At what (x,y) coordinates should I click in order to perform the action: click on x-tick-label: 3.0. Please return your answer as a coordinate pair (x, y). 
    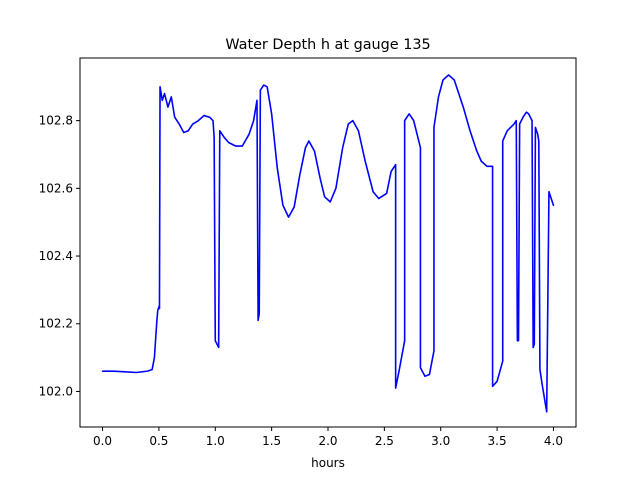
    Looking at the image, I should click on (440, 441).